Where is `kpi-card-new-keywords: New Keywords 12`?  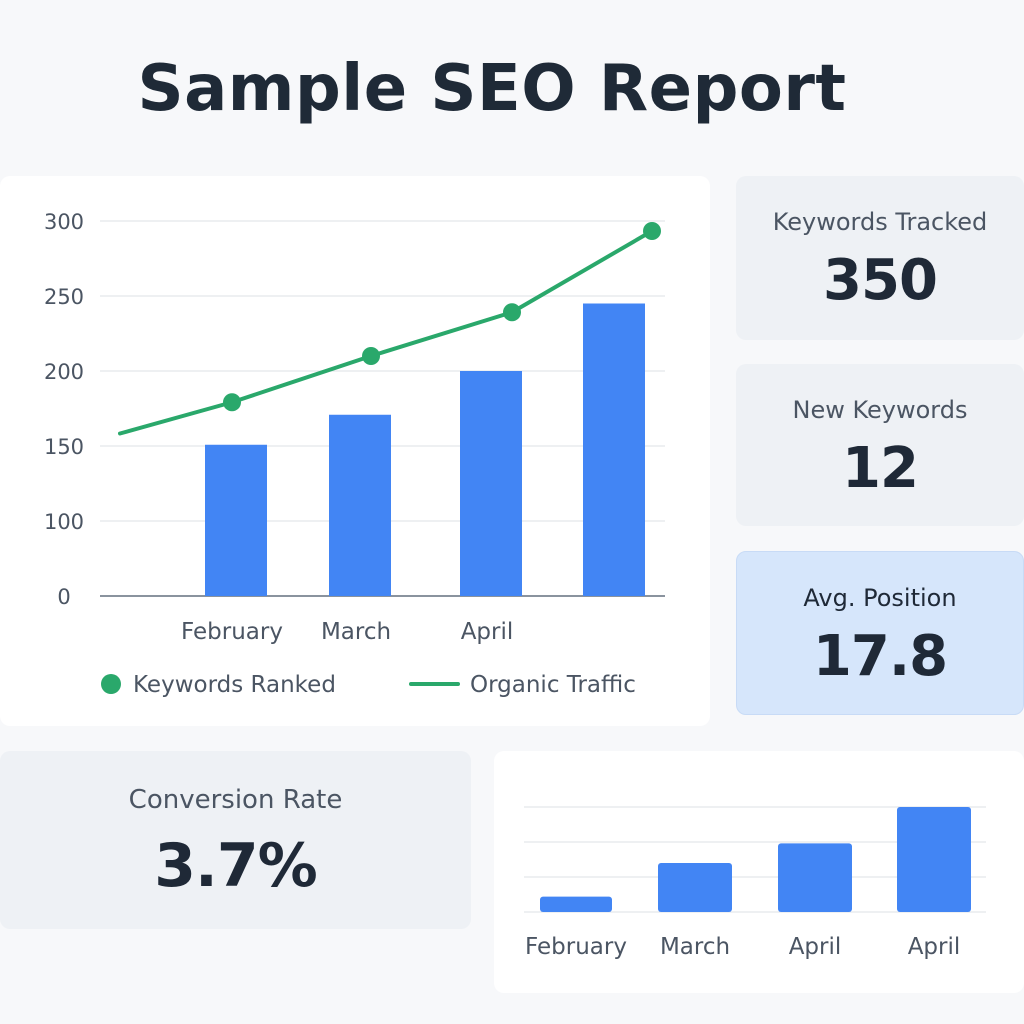
kpi-card-new-keywords: New Keywords 12 is located at coordinates (880, 445).